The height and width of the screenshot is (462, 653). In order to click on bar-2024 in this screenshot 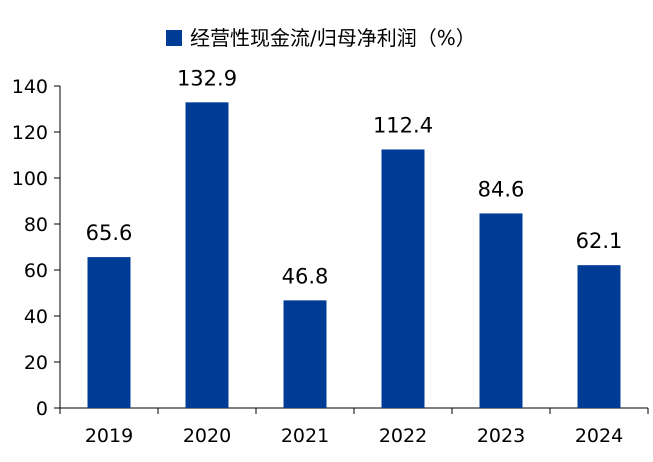, I will do `click(599, 336)`.